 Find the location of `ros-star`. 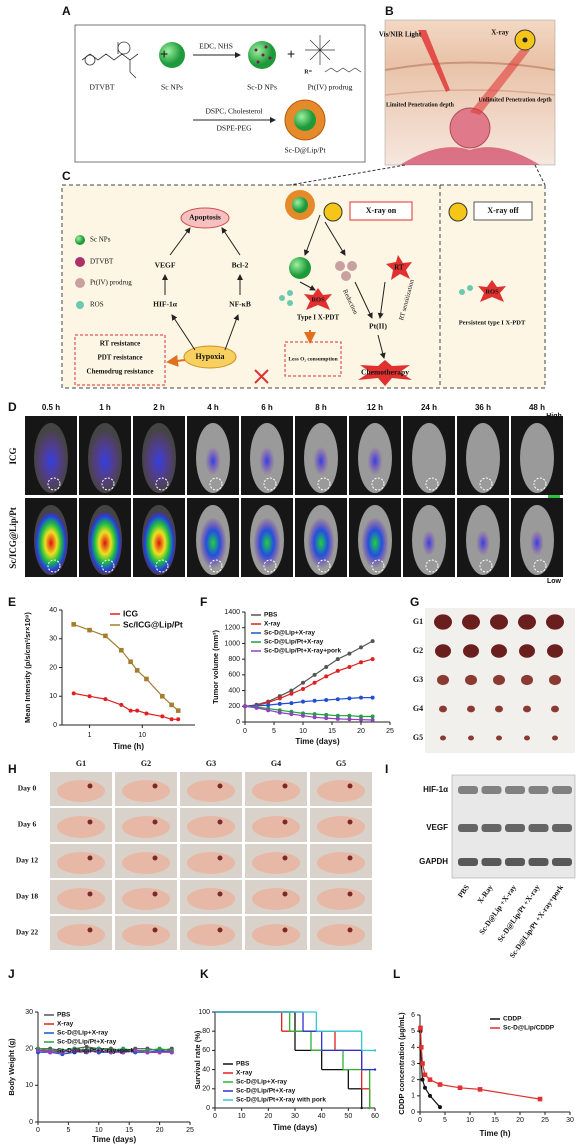

ros-star is located at coordinates (492, 291).